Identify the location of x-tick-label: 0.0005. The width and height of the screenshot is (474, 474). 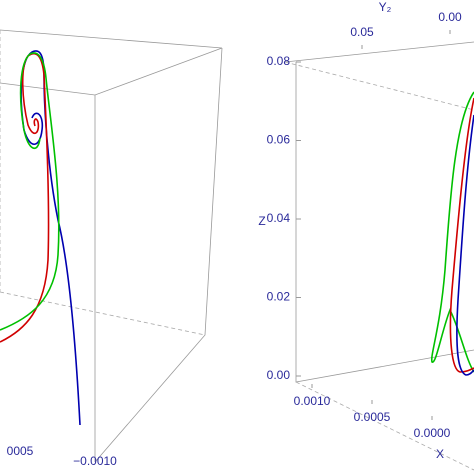
(372, 417).